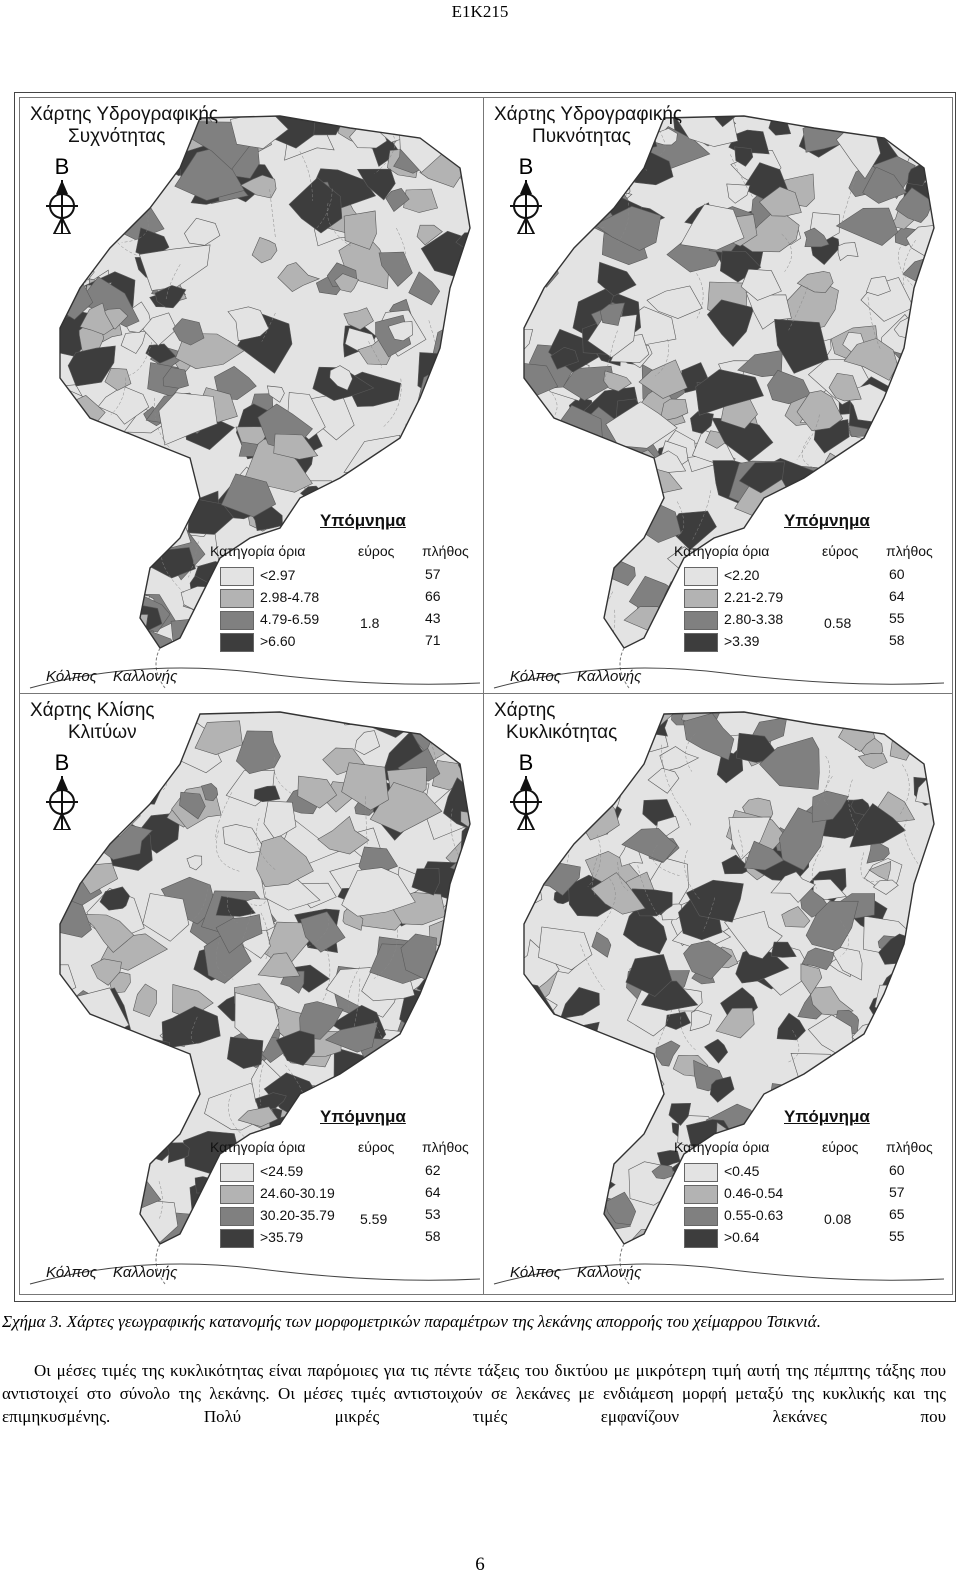  I want to click on map-title-line: Χάρτης Υδρογραφικής, so click(124, 114).